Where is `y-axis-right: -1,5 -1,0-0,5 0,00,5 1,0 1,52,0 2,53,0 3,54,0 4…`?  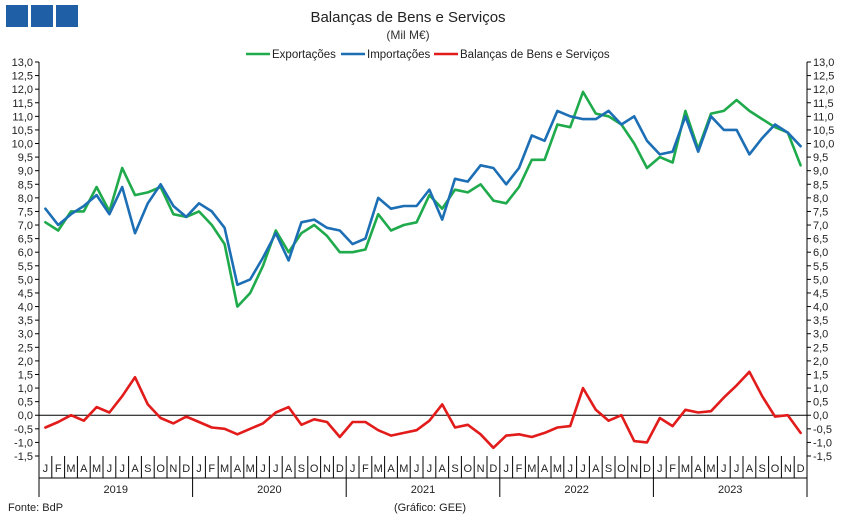 y-axis-right: -1,5 -1,0-0,5 0,00,5 1,0 1,52,0 2,53,0 3,54,0 4… is located at coordinates (820, 260).